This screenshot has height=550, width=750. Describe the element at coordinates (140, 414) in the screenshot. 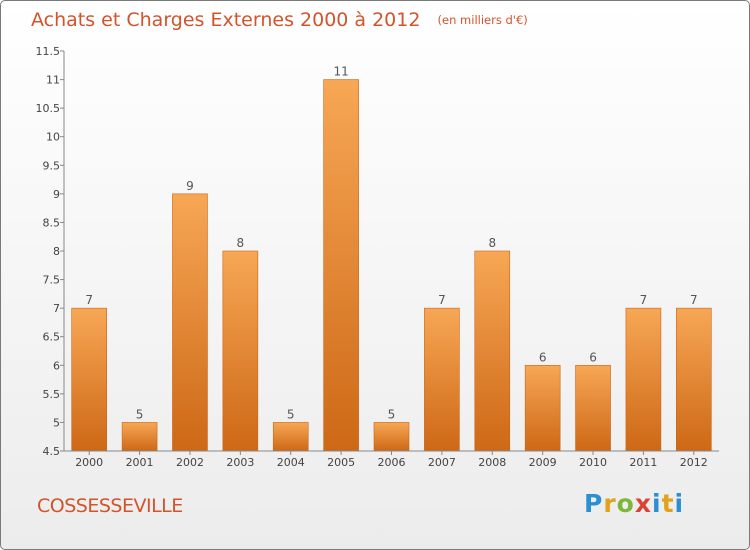

I see `data-label-2001: 5` at that location.